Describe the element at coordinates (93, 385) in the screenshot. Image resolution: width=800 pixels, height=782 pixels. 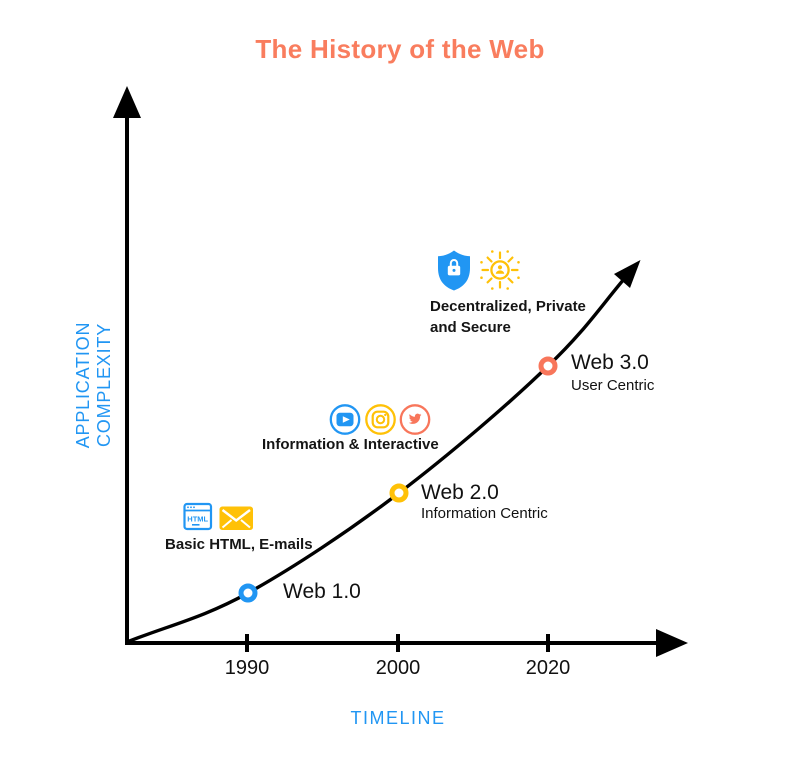
I see `y-axis-label: APPLICATION COMPLEXITY` at that location.